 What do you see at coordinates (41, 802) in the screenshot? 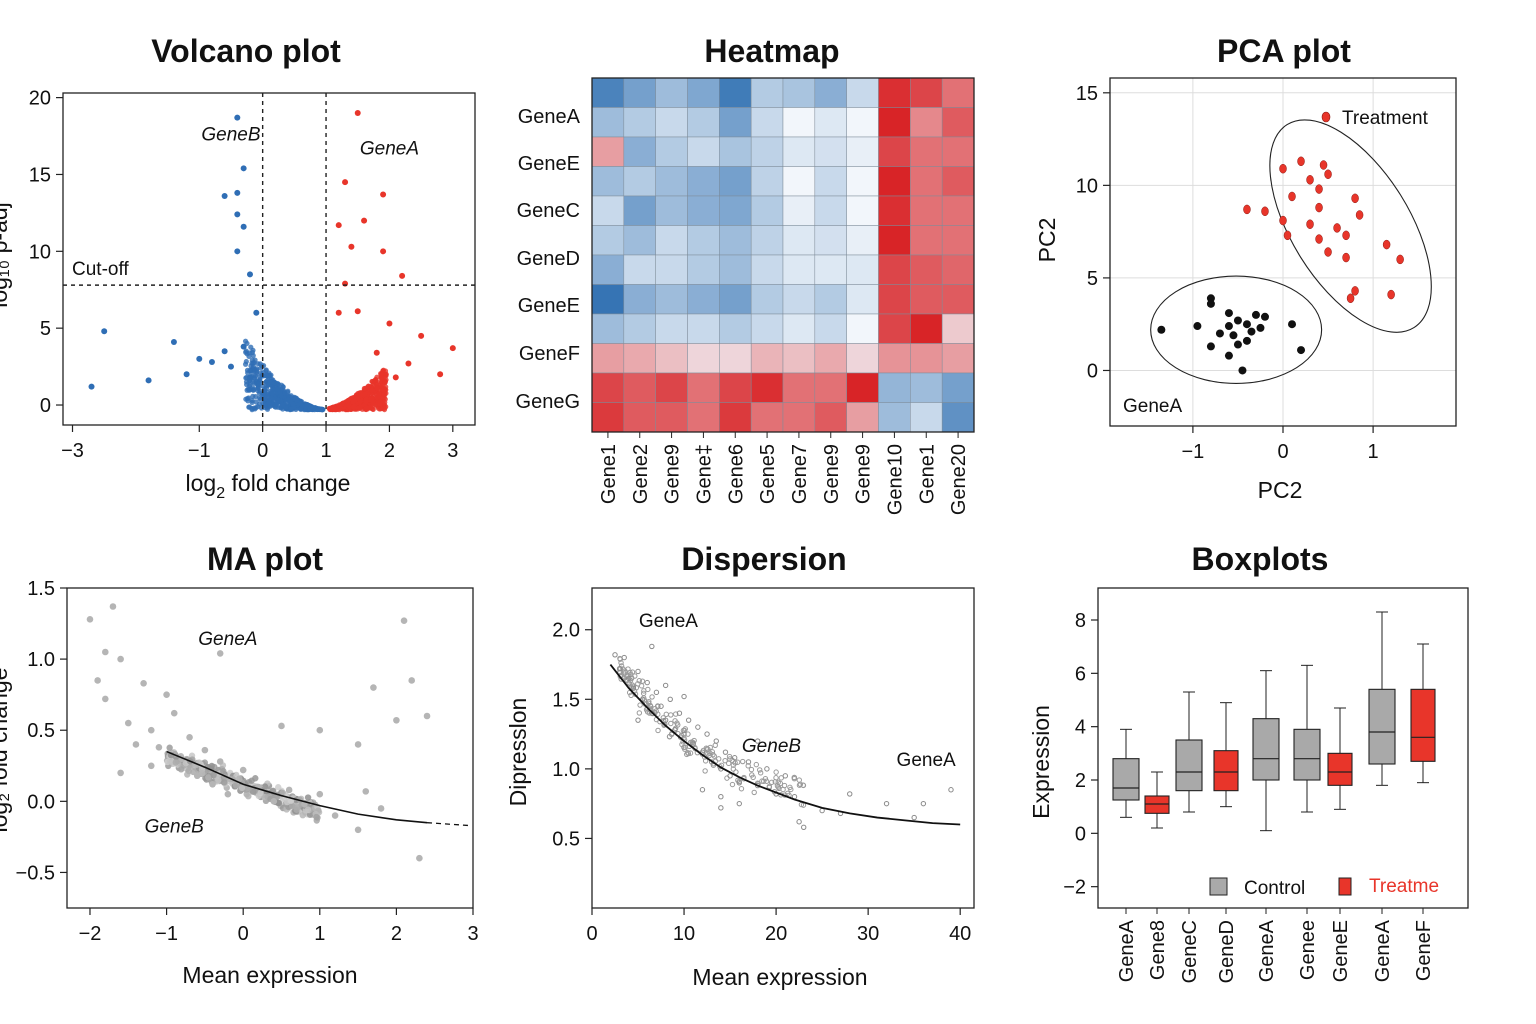
I see `y-tick-label: 0.0` at bounding box center [41, 802].